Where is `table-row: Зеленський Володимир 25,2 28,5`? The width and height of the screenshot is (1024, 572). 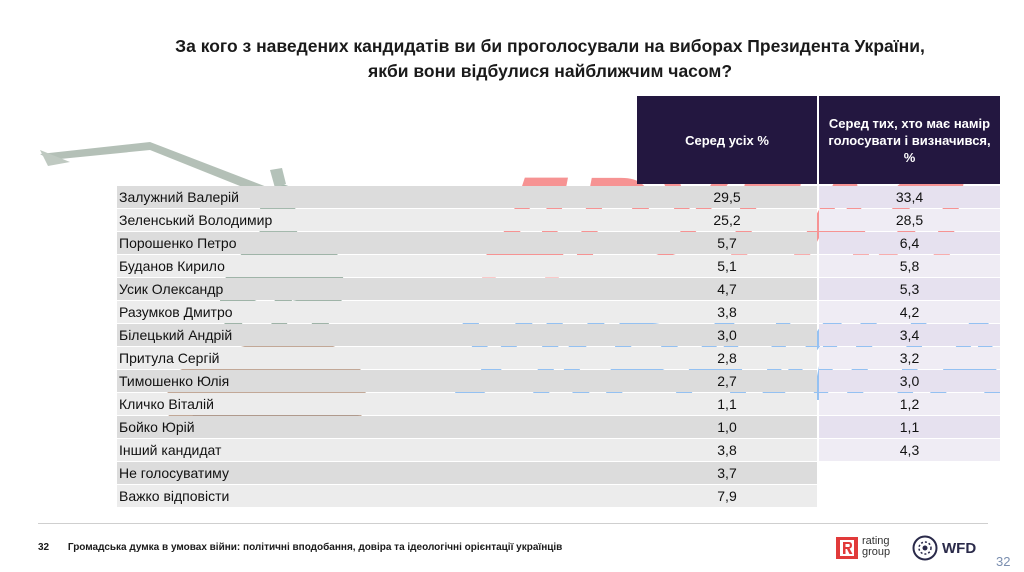 table-row: Зеленський Володимир 25,2 28,5 is located at coordinates (558, 220).